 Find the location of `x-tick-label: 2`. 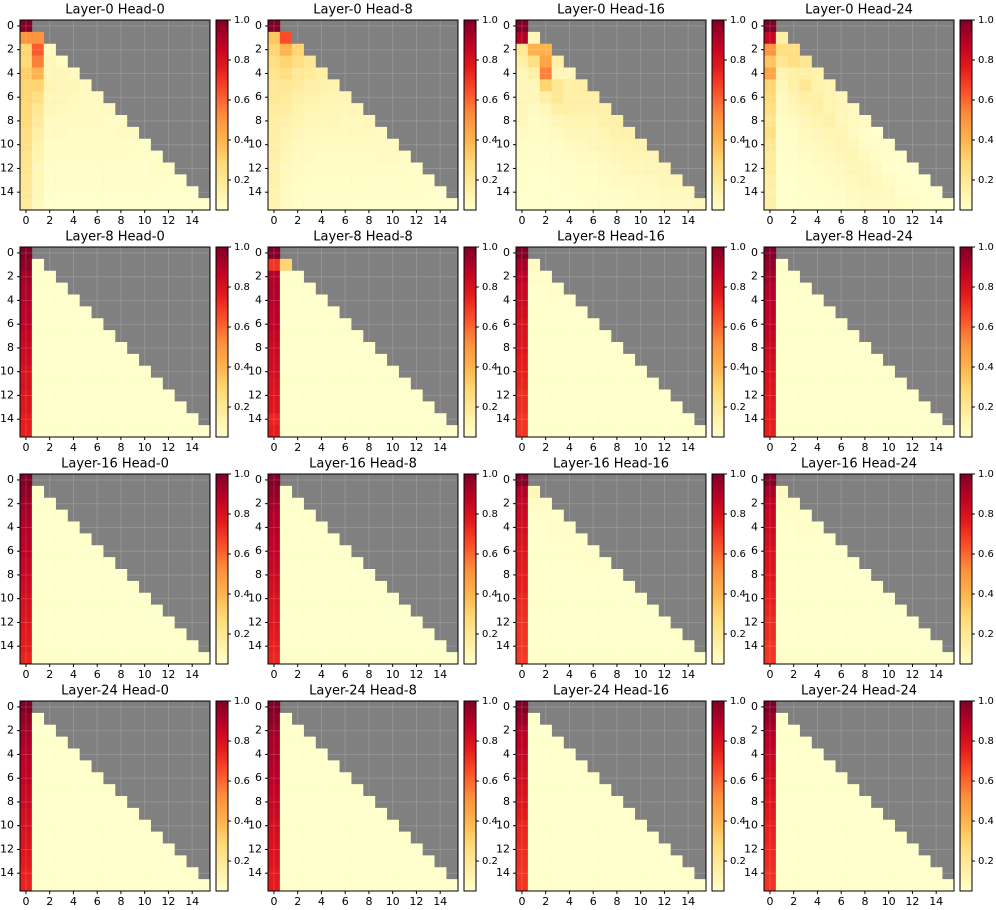

x-tick-label: 2 is located at coordinates (545, 901).